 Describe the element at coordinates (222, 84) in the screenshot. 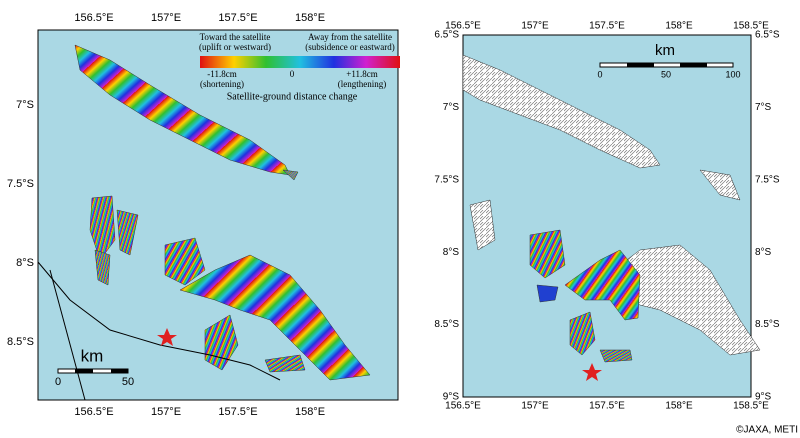

I see `legend-text: (shortening)` at that location.